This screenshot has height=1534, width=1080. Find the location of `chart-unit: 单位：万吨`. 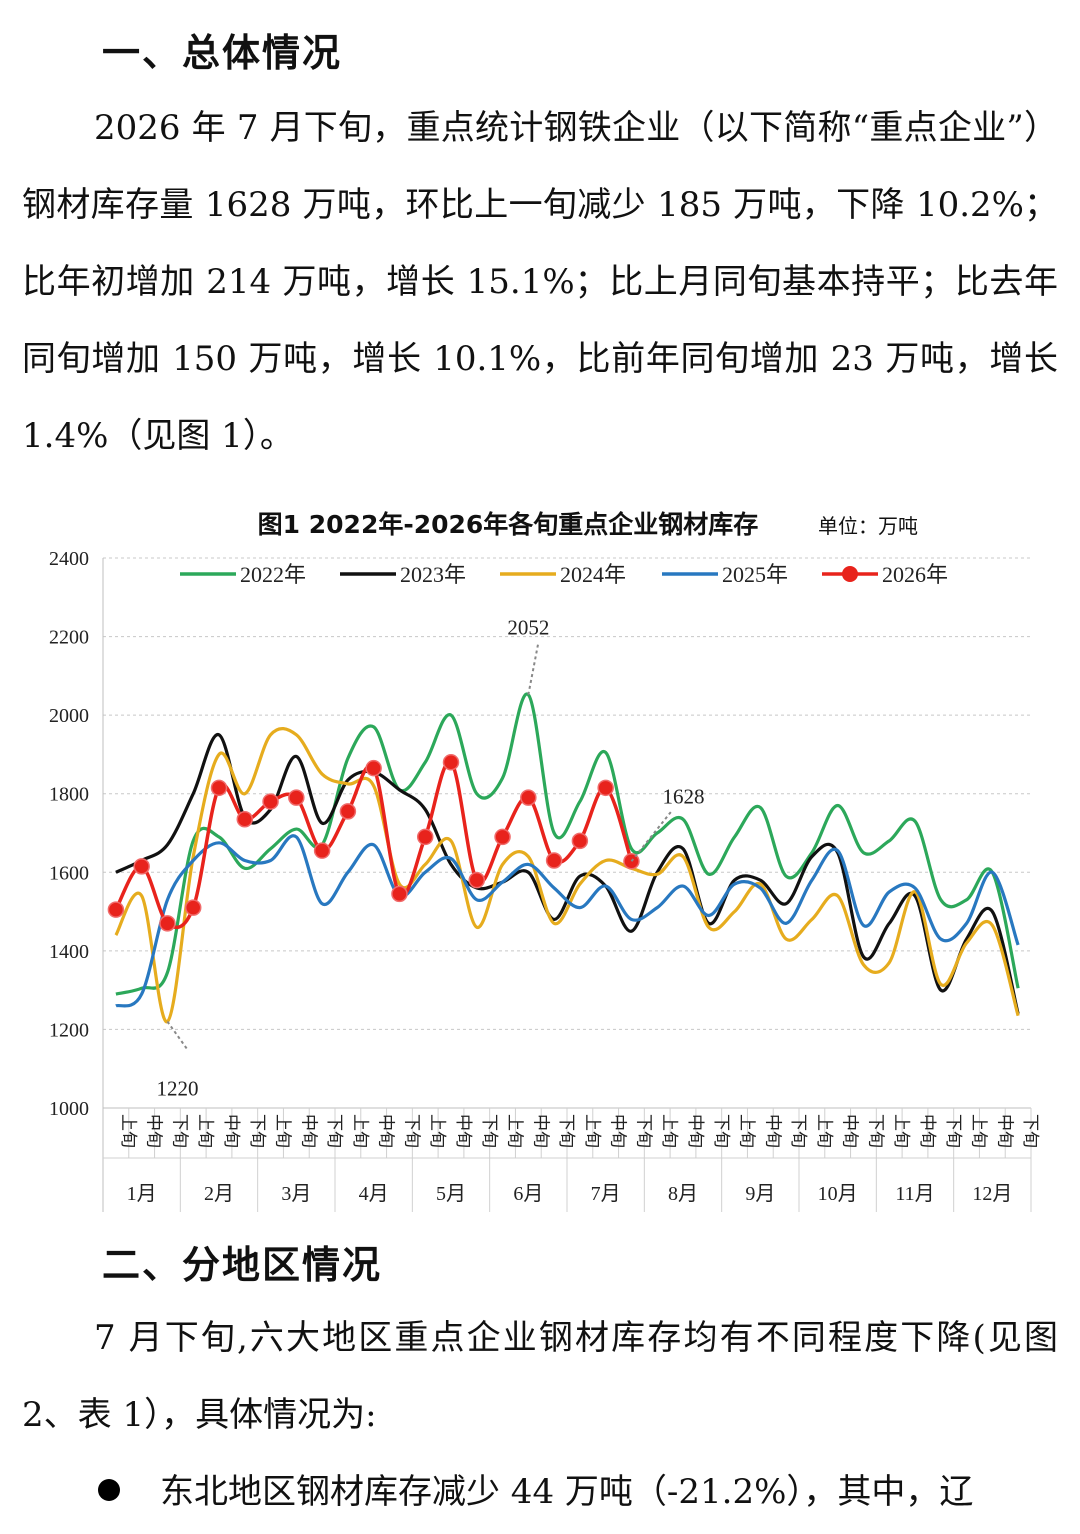

chart-unit: 单位：万吨 is located at coordinates (868, 526).